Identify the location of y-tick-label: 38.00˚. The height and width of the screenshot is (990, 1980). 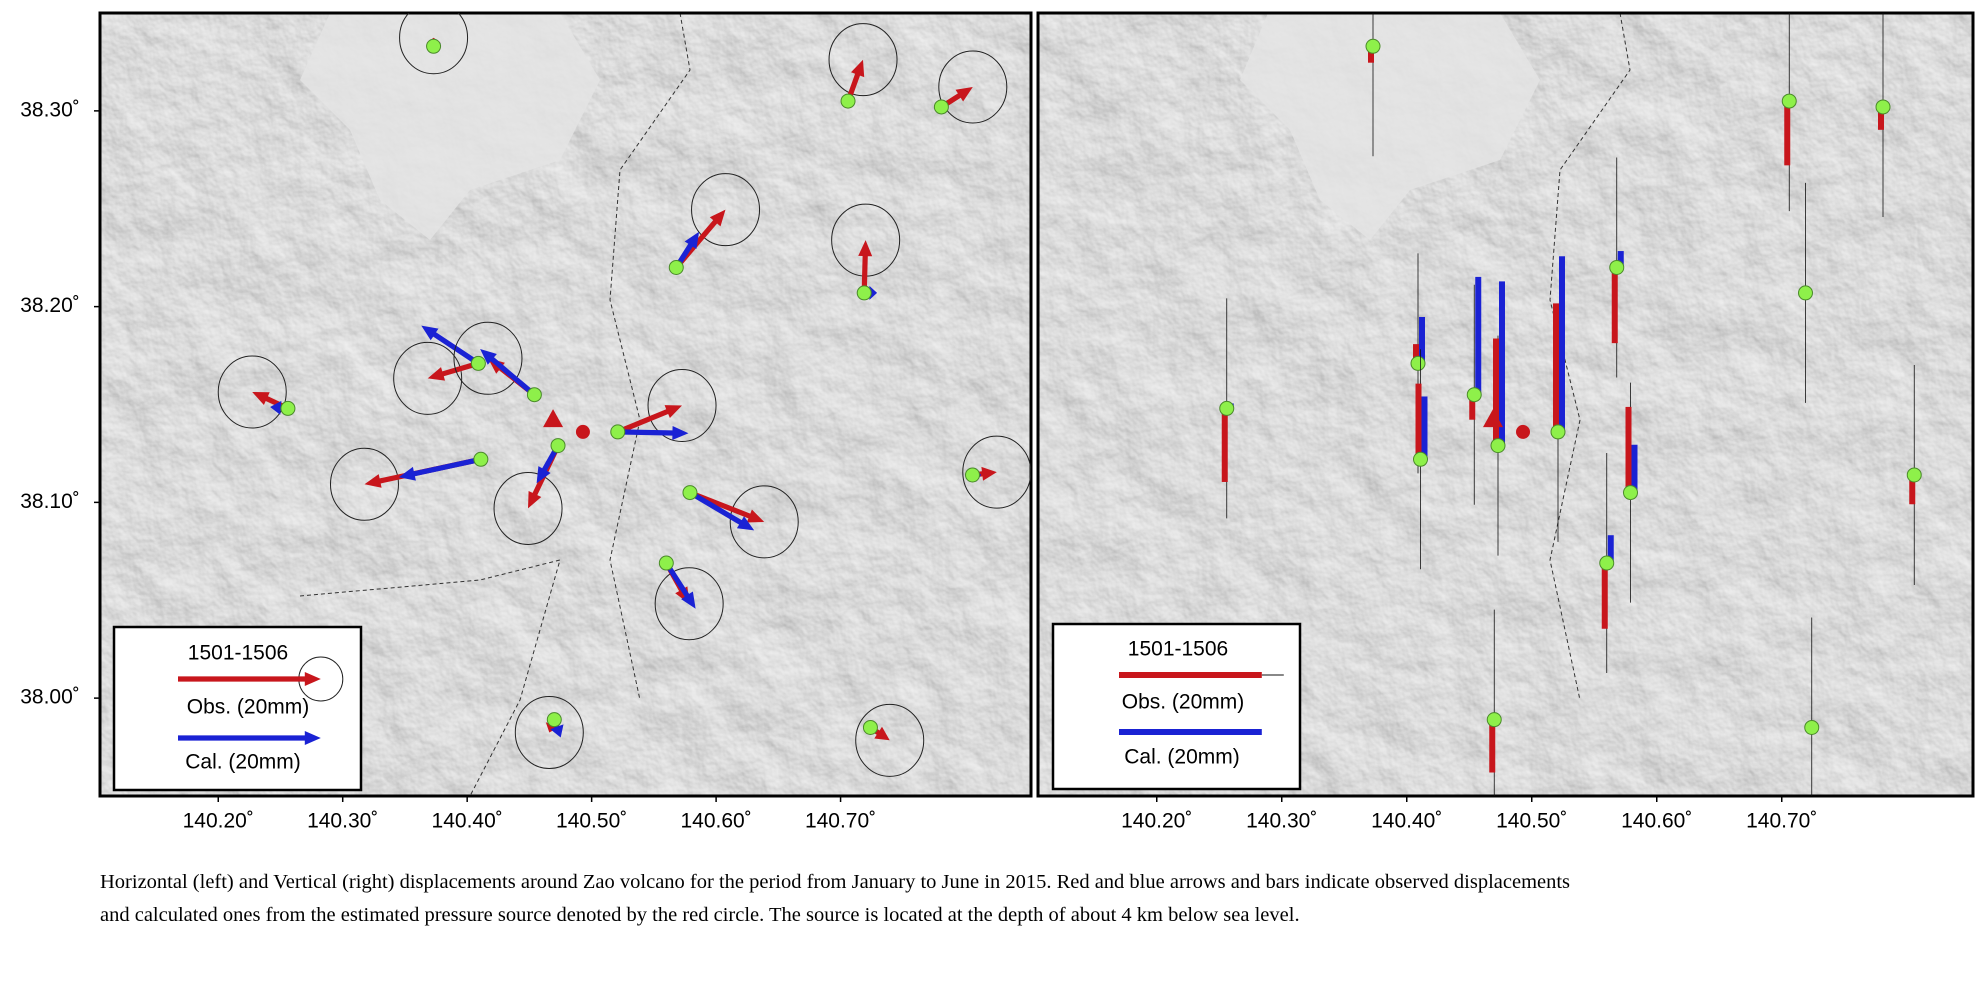
(50, 697).